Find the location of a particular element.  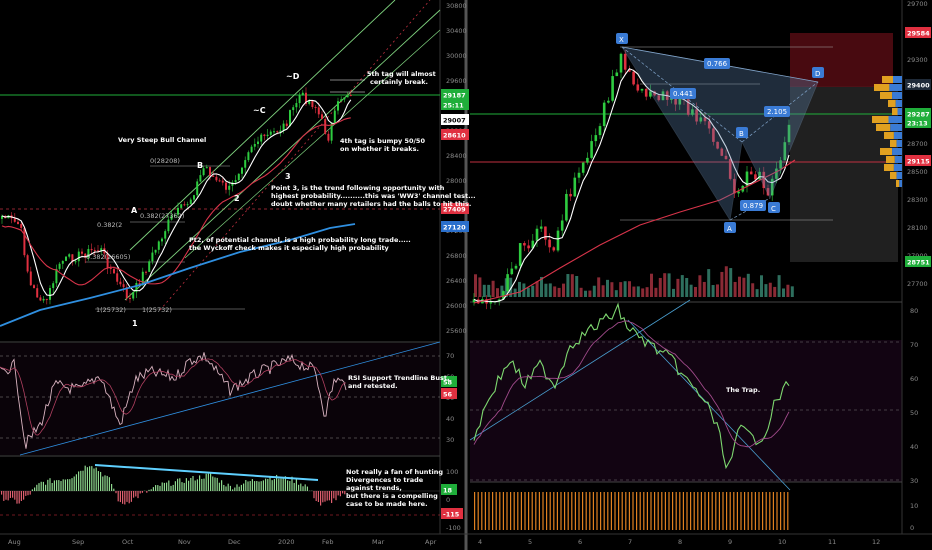

price-tag-text: 23:13 is located at coordinates (917, 124).